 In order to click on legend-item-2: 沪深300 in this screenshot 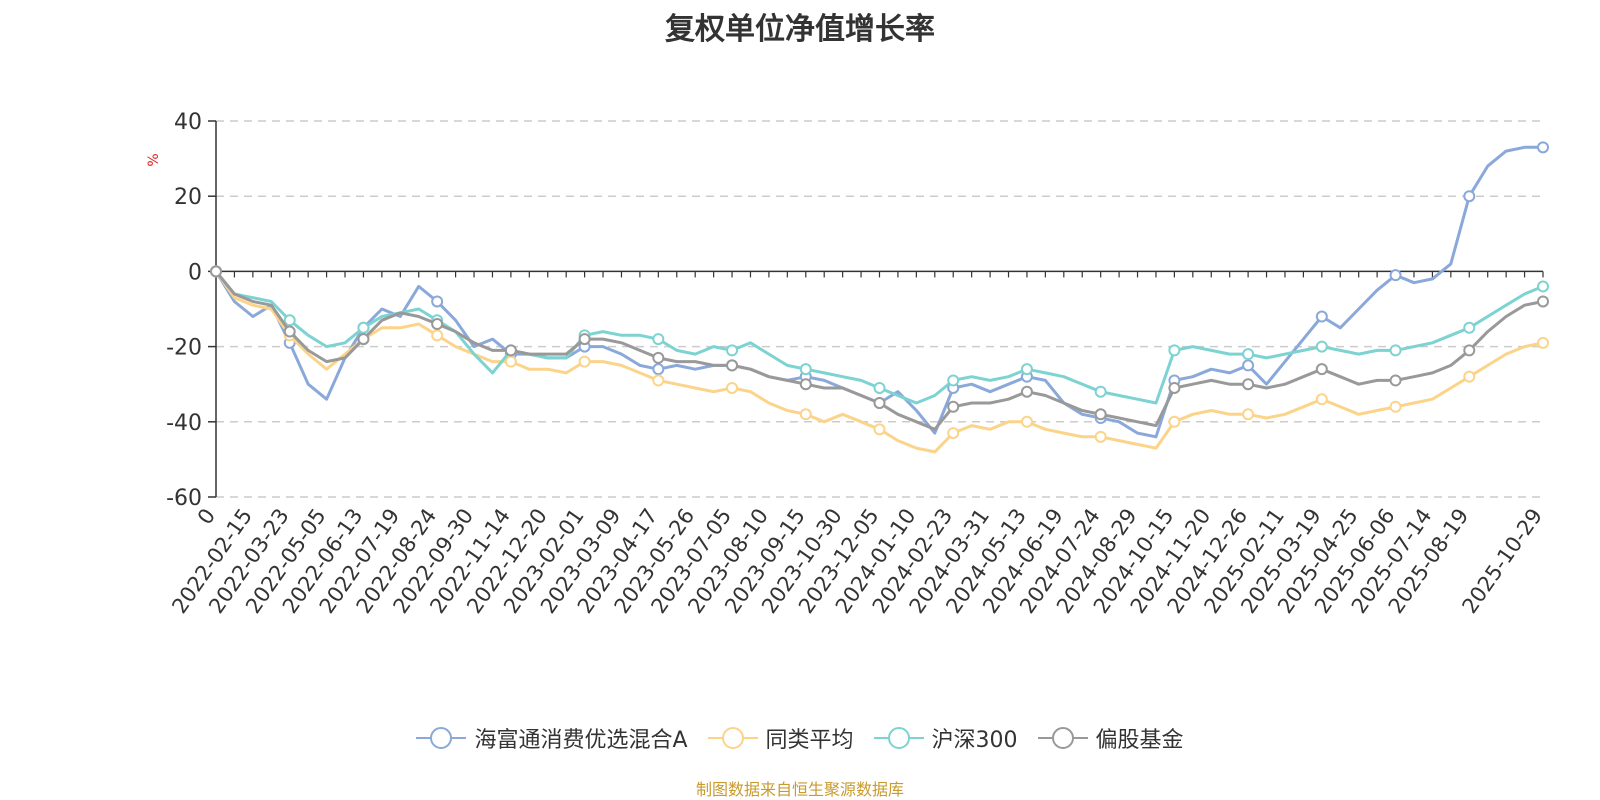, I will do `click(945, 738)`.